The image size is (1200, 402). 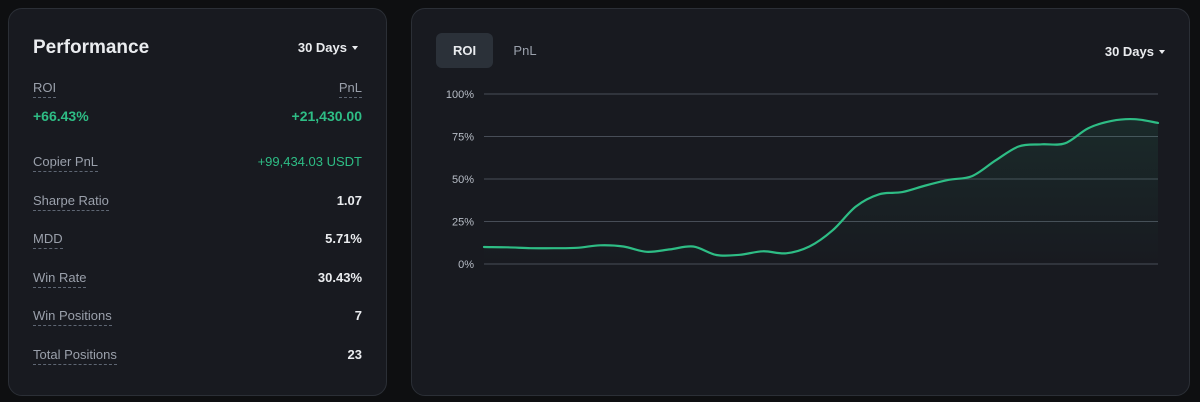 What do you see at coordinates (60, 279) in the screenshot?
I see `win-rate-label: Win Rate` at bounding box center [60, 279].